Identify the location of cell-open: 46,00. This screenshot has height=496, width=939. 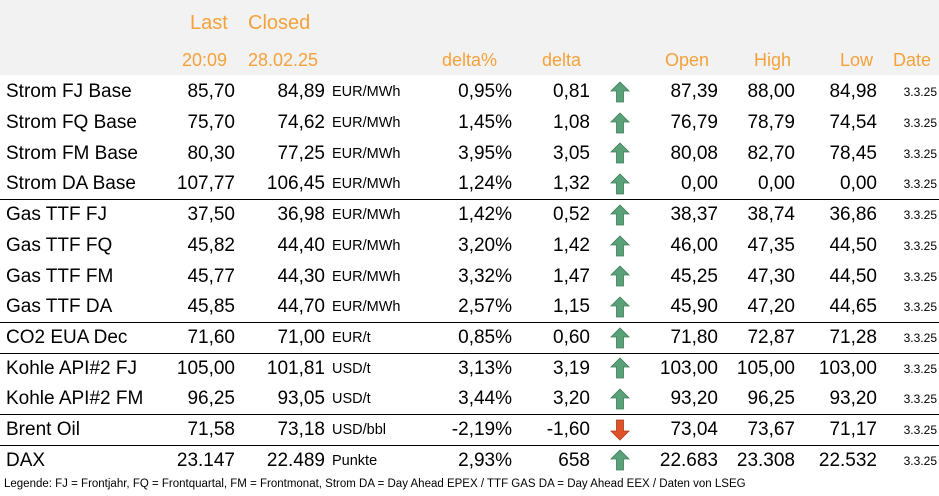
(694, 245).